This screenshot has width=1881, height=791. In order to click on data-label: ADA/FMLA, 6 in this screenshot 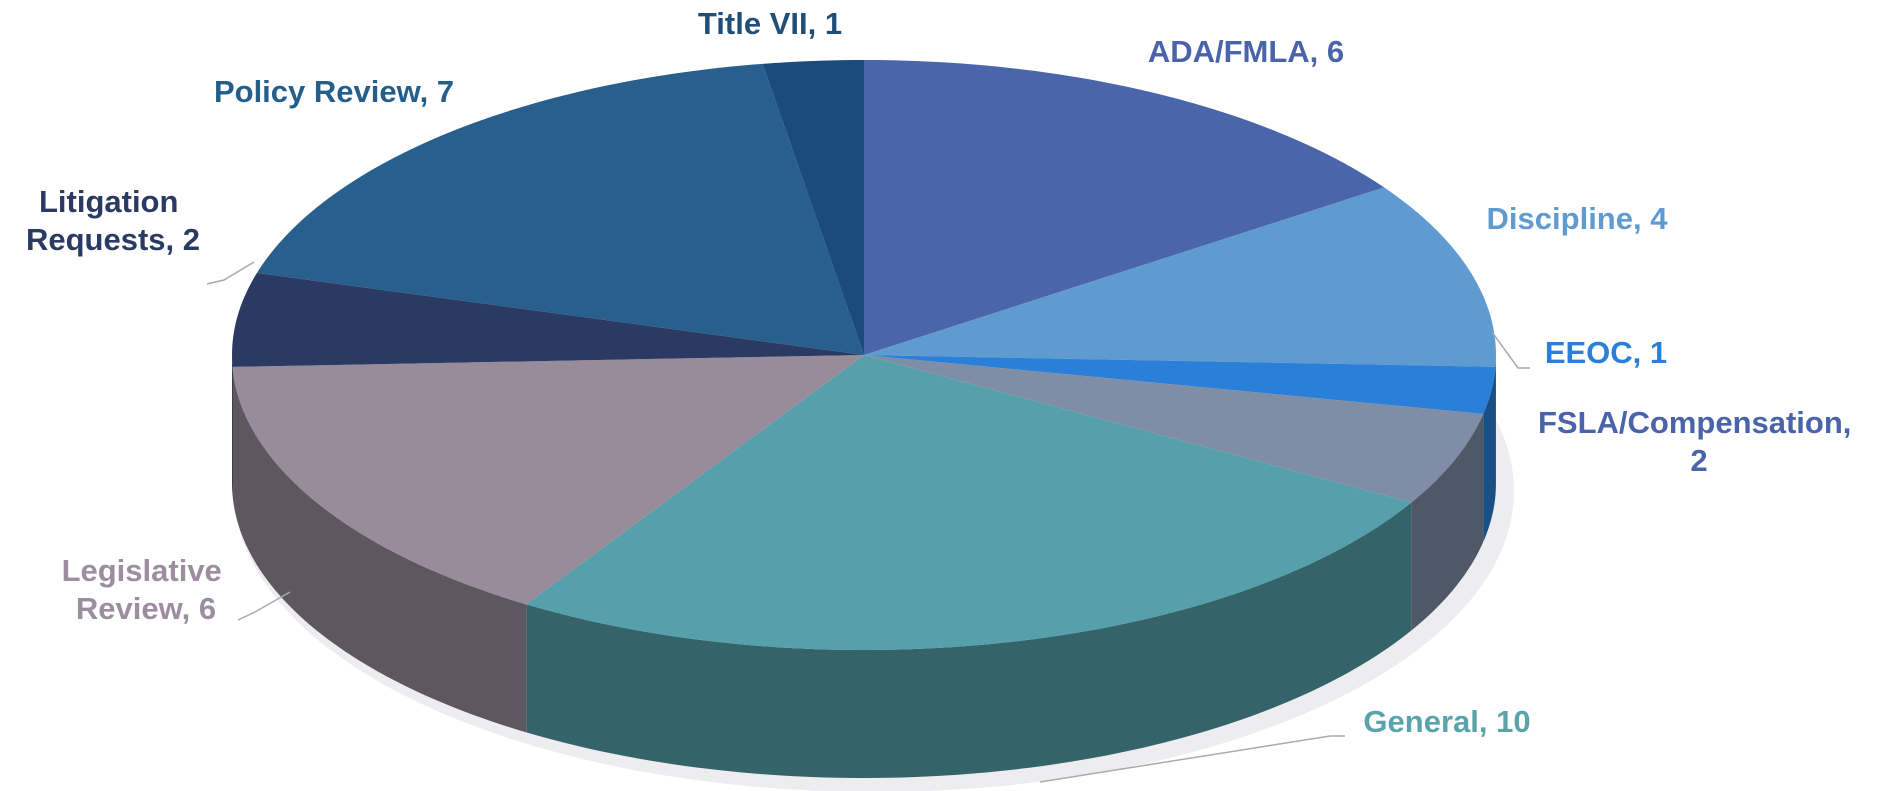, I will do `click(1246, 51)`.